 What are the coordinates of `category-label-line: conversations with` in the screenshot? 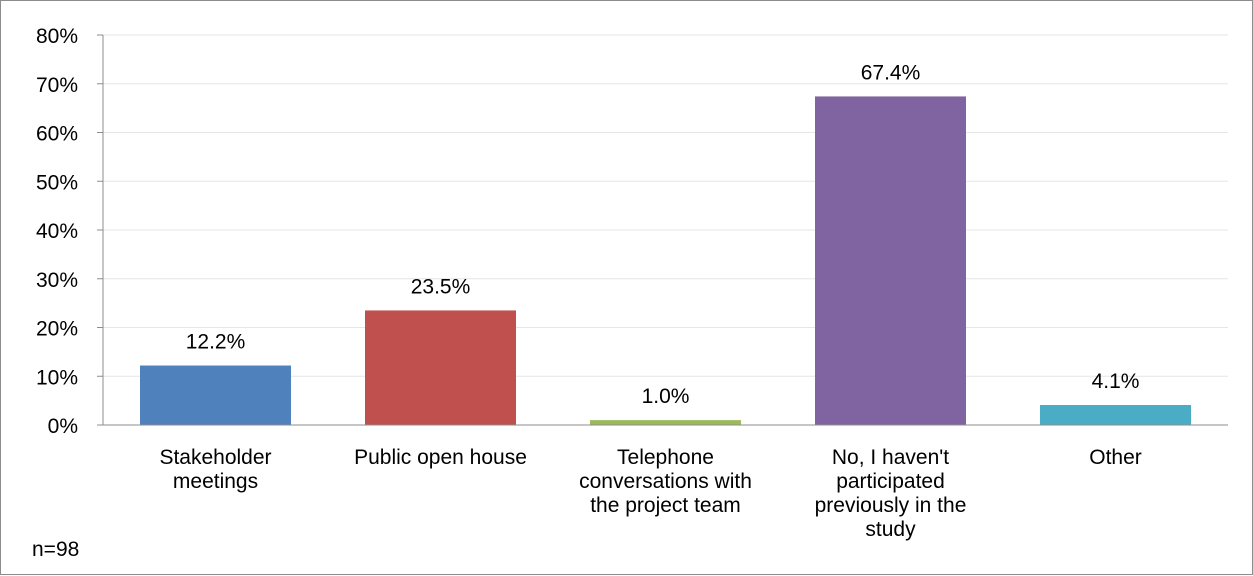 It's located at (665, 481).